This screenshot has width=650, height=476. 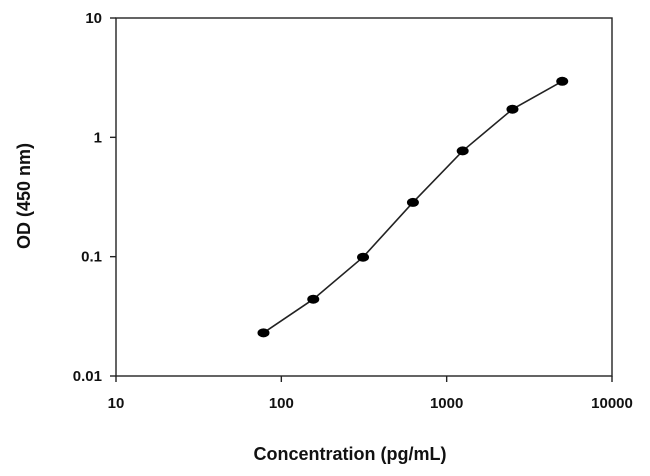 What do you see at coordinates (87, 376) in the screenshot?
I see `y-tick-label: 0.01` at bounding box center [87, 376].